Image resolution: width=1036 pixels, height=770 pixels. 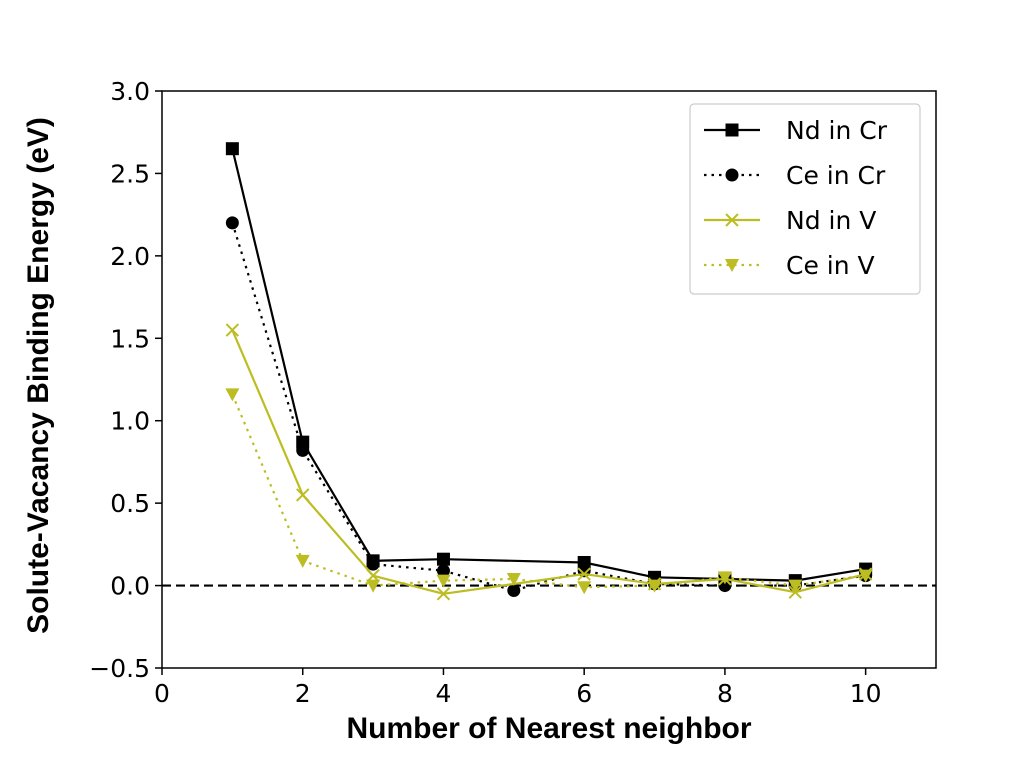 What do you see at coordinates (444, 693) in the screenshot?
I see `x-tick-label: 4` at bounding box center [444, 693].